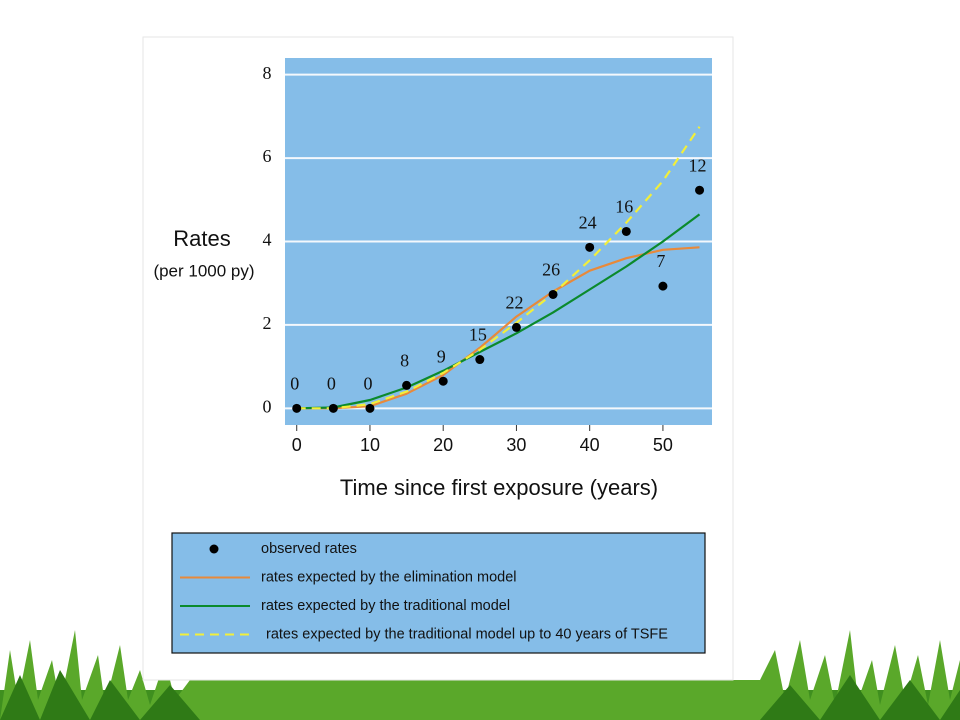  Describe the element at coordinates (660, 261) in the screenshot. I see `count-label: 7` at that location.